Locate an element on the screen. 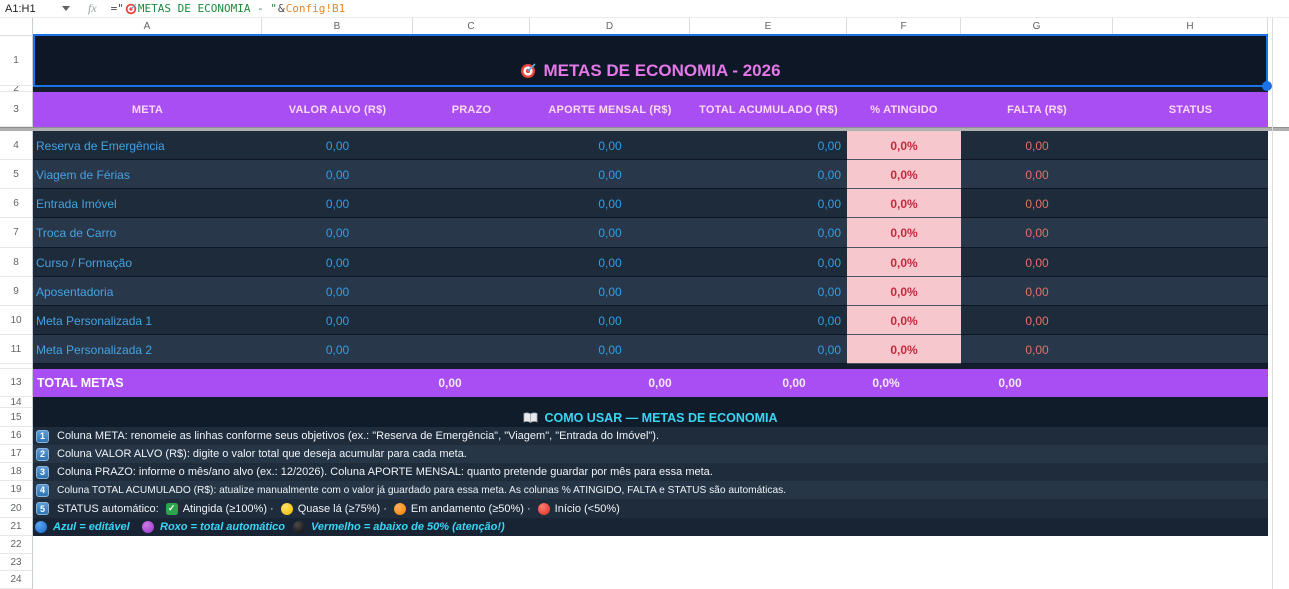 The width and height of the screenshot is (1289, 589). select-all-corner is located at coordinates (16, 27).